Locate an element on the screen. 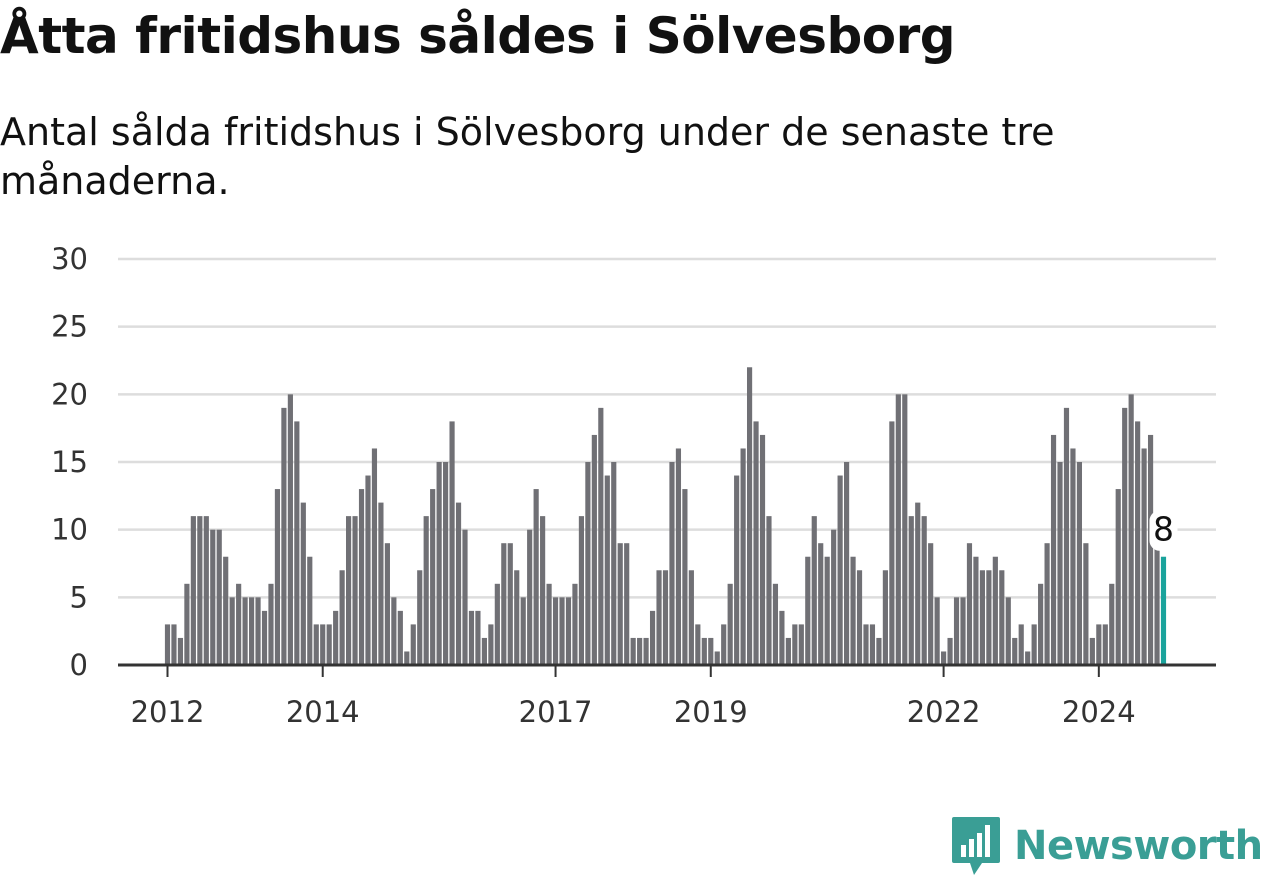  y-tick-label: 0 is located at coordinates (79, 665).